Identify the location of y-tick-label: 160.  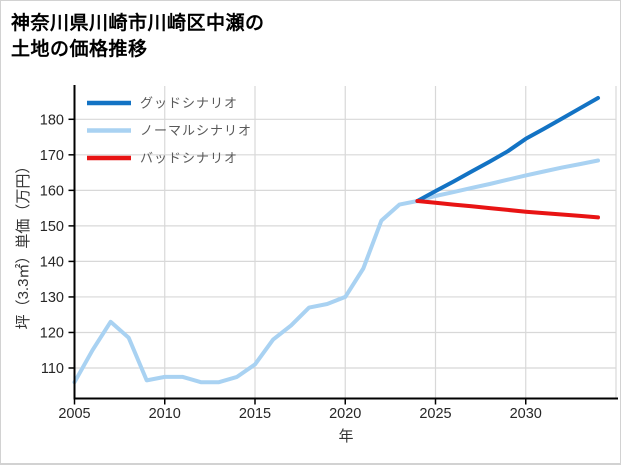
(52, 191).